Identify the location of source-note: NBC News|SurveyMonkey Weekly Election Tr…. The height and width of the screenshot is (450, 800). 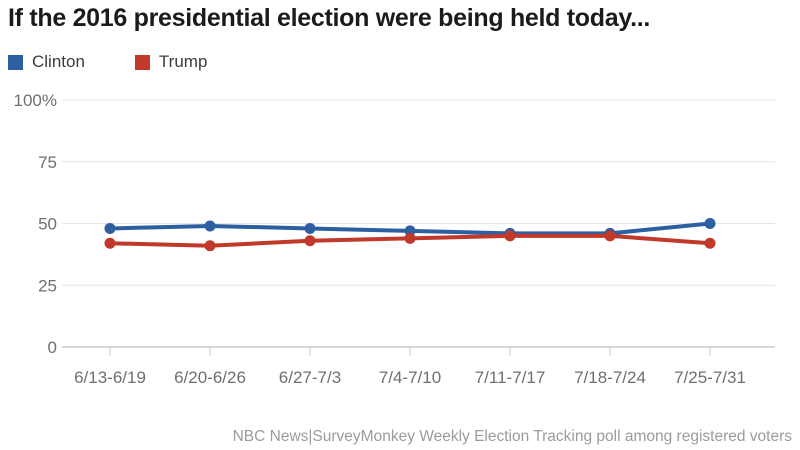
(512, 436).